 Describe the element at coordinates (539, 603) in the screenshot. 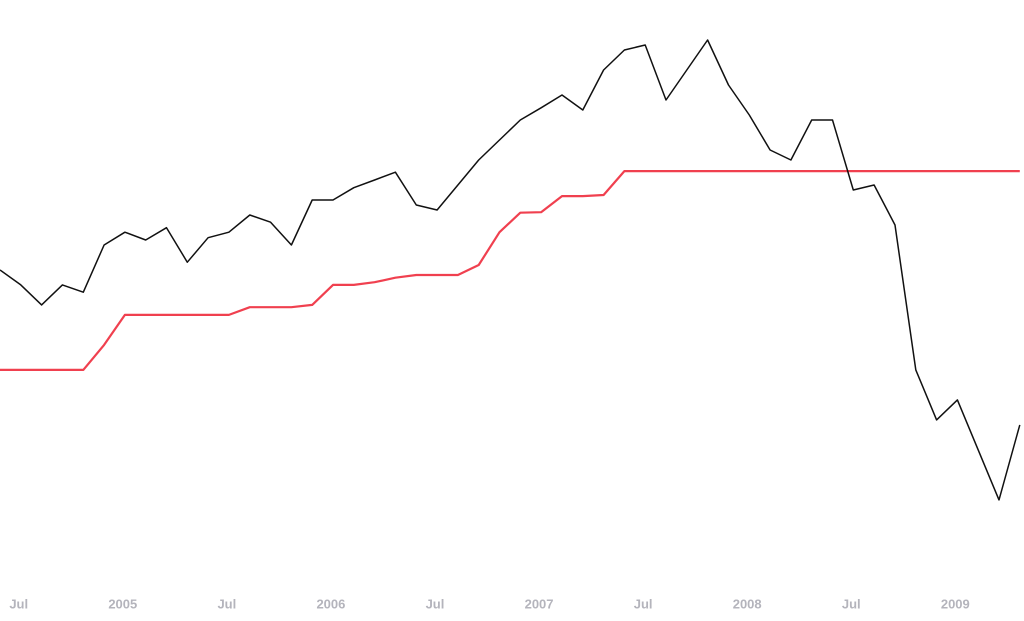

I see `x-tick-label: 2007` at that location.